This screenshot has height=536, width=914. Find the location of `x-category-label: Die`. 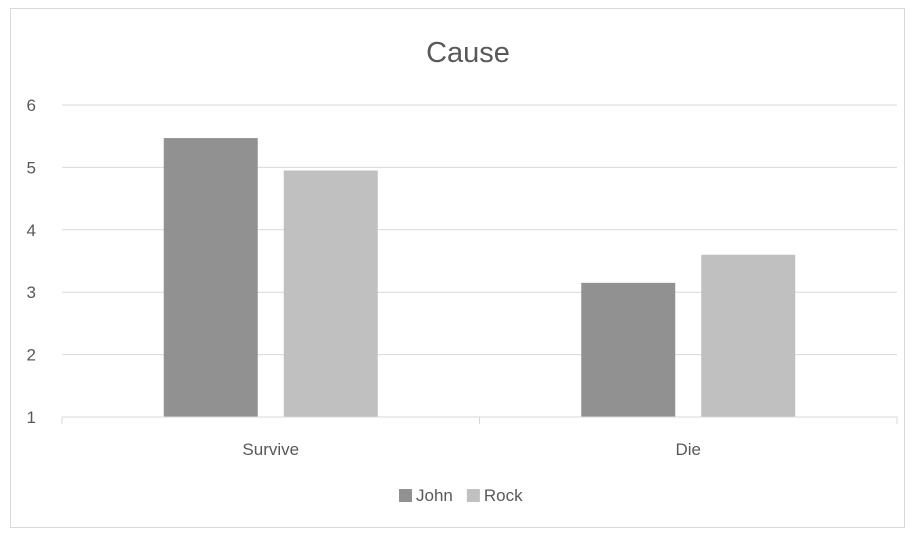

x-category-label: Die is located at coordinates (688, 449).